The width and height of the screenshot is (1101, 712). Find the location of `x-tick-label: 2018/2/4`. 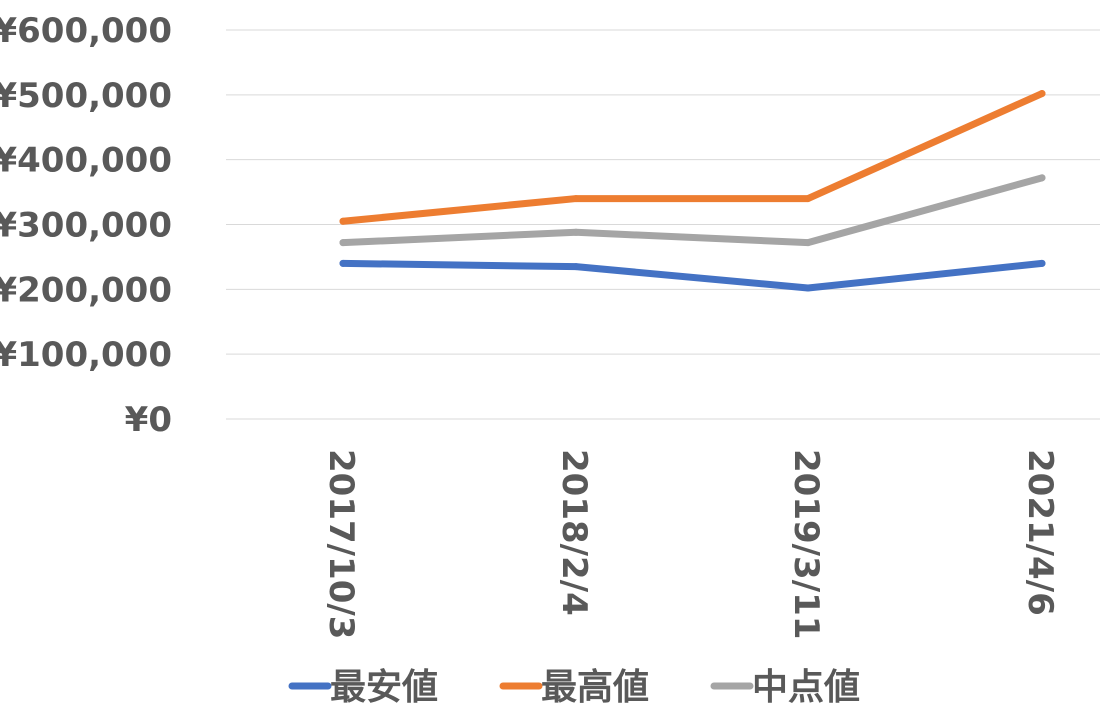

x-tick-label: 2018/2/4 is located at coordinates (574, 532).